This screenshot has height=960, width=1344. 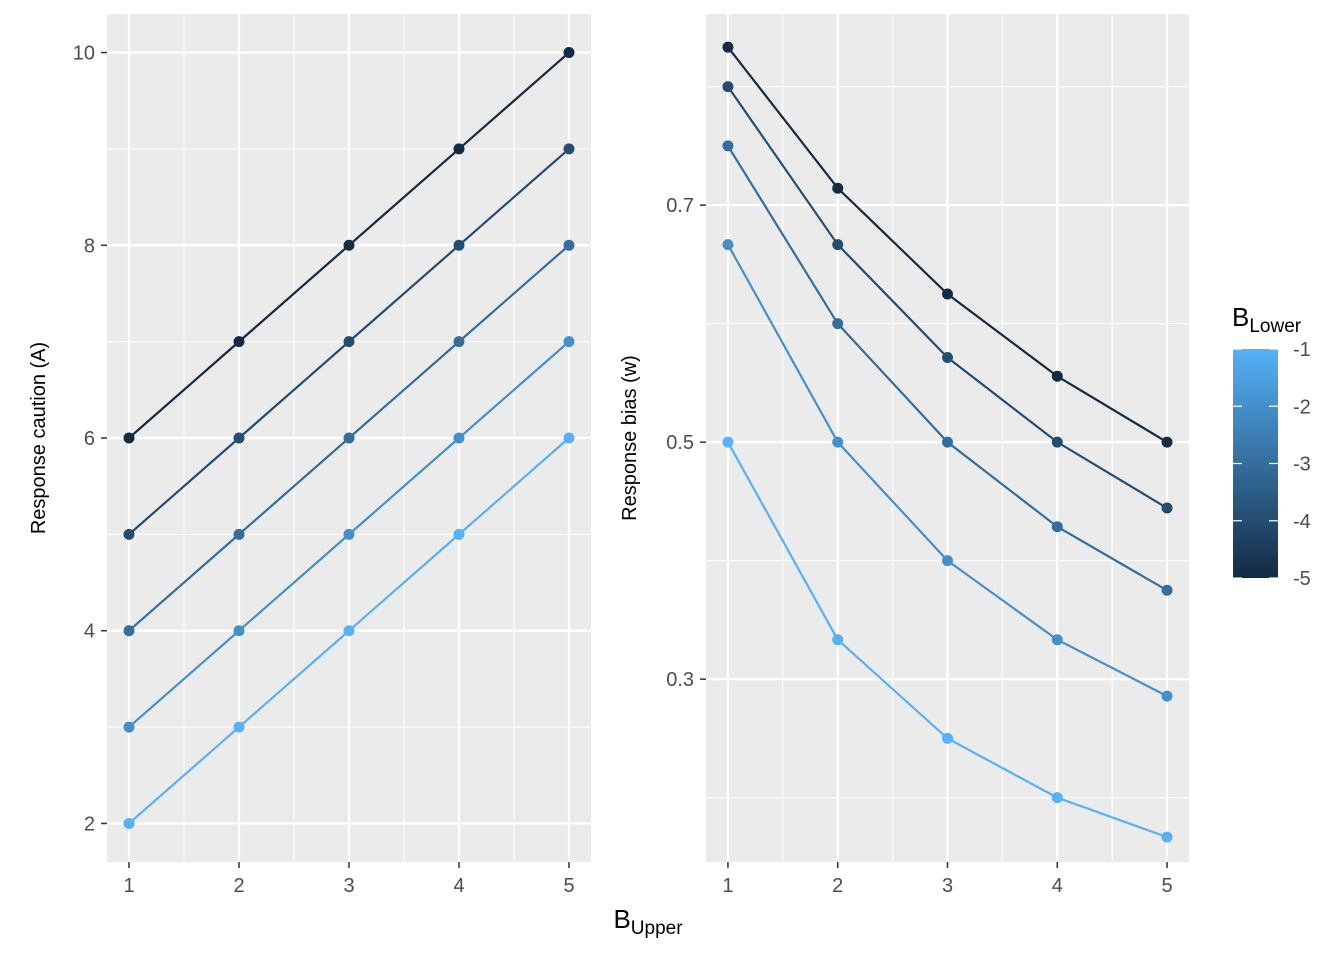 I want to click on y-tick-label: 8, so click(x=89, y=246).